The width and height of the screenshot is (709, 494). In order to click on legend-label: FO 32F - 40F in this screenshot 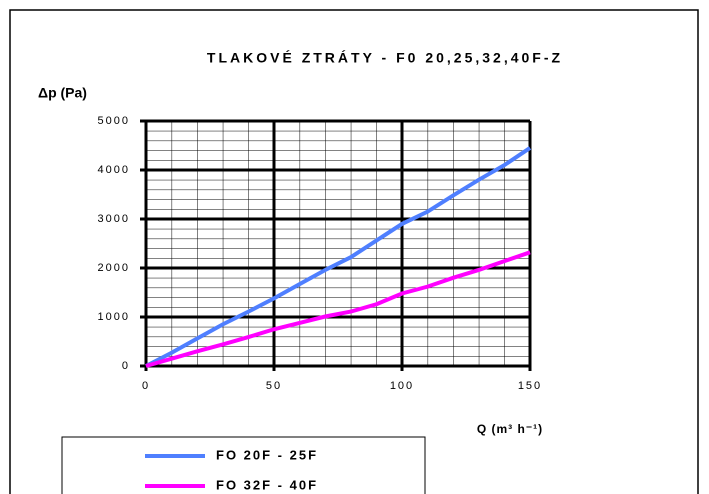, I will do `click(267, 484)`.